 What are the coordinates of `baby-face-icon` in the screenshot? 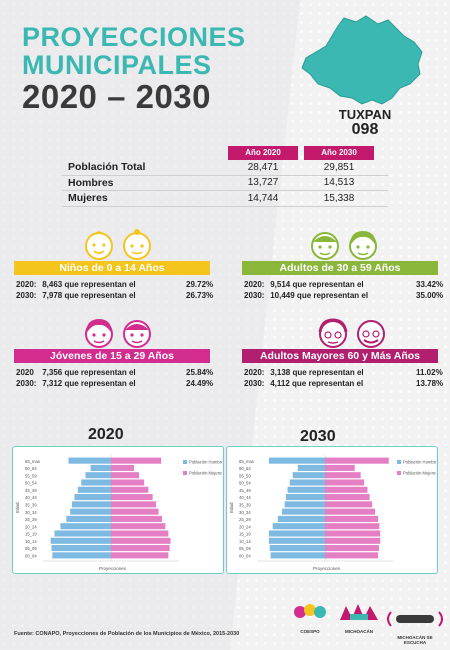 It's located at (99, 245).